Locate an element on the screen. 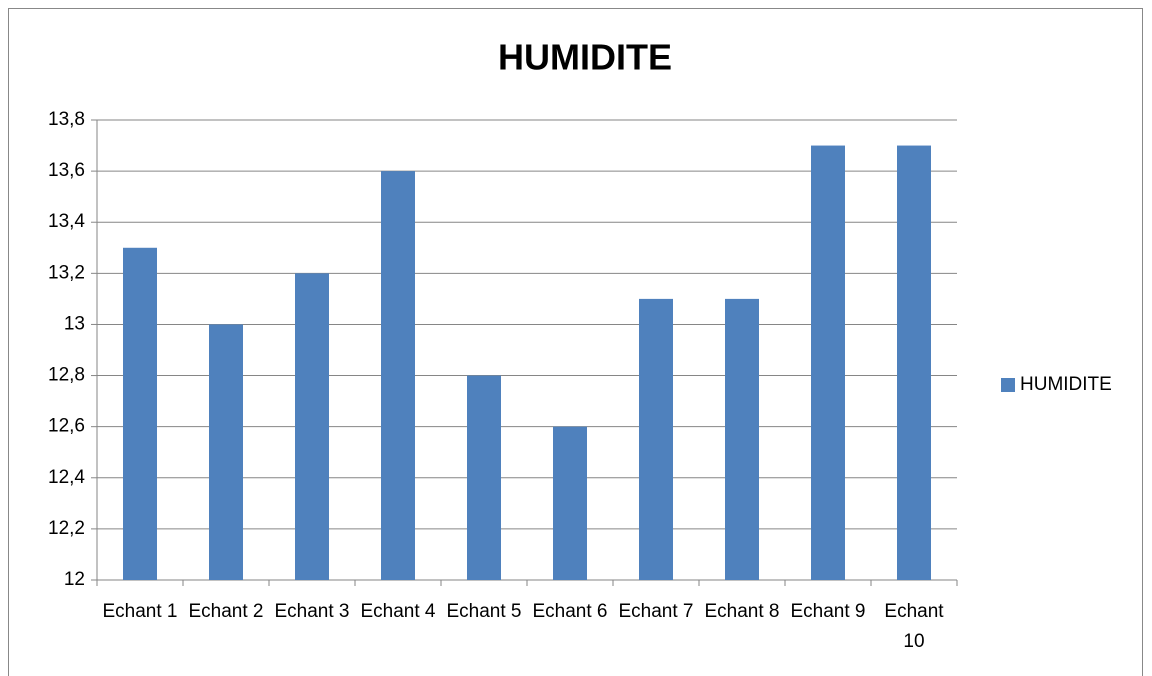 The height and width of the screenshot is (676, 1152). legend-label: HUMIDITE is located at coordinates (1066, 384).